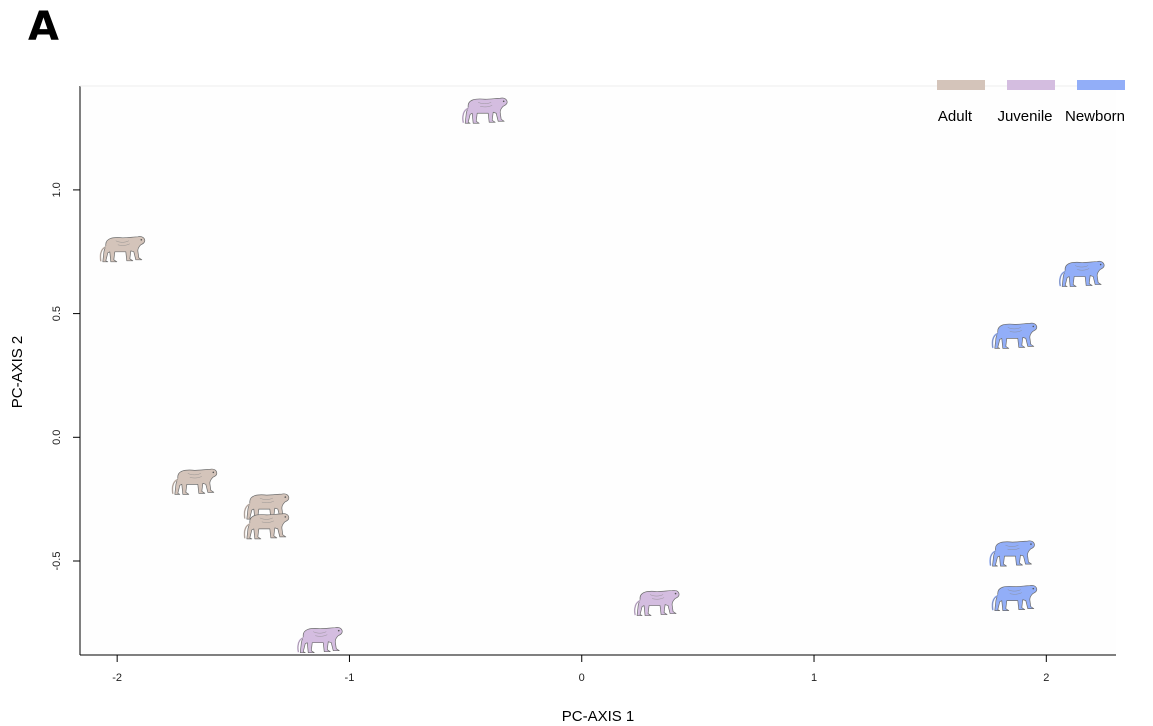 The image size is (1153, 726). Describe the element at coordinates (1031, 102) in the screenshot. I see `legend: Adult Juvenile Newborn` at that location.